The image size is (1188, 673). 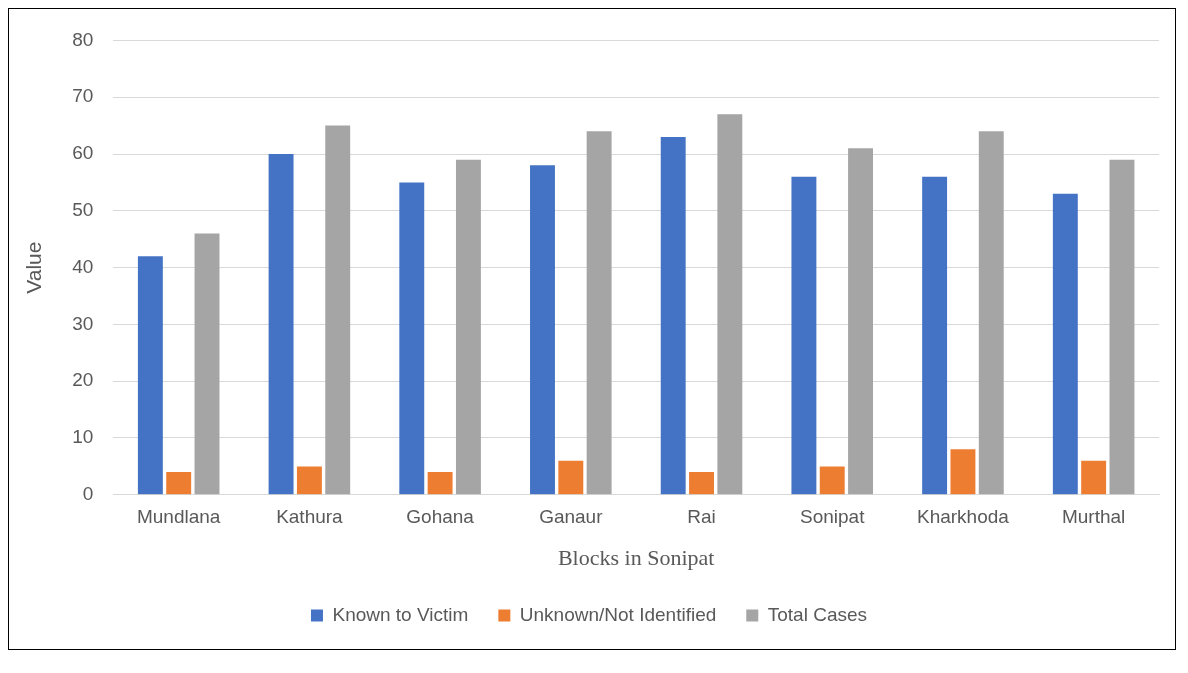 What do you see at coordinates (310, 517) in the screenshot?
I see `x-tick-label: Kathura` at bounding box center [310, 517].